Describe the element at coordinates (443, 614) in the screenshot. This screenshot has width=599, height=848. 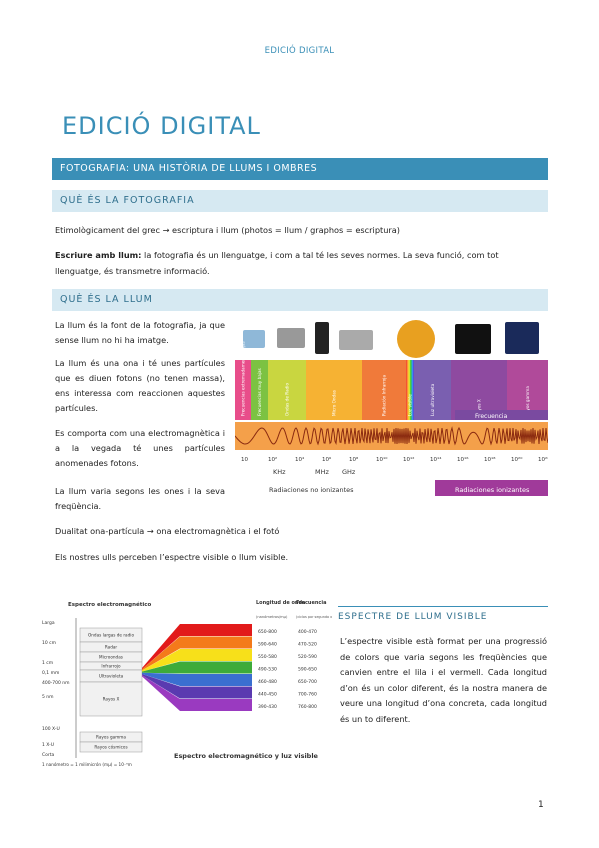
I see `section-heading: ESPECTRE DE LLUM VISIBLE` at that location.